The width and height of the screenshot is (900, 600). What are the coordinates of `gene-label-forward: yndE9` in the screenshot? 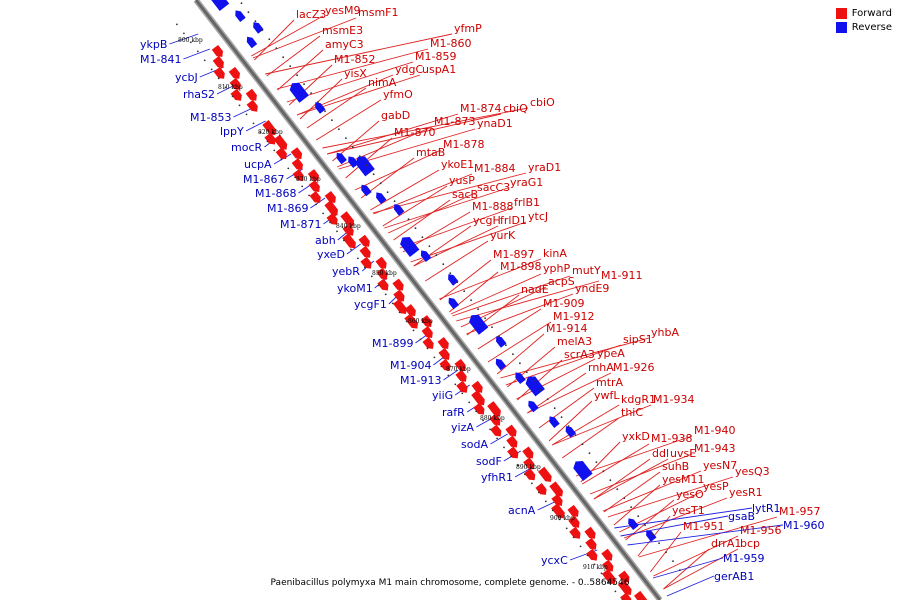 It's located at (592, 288).